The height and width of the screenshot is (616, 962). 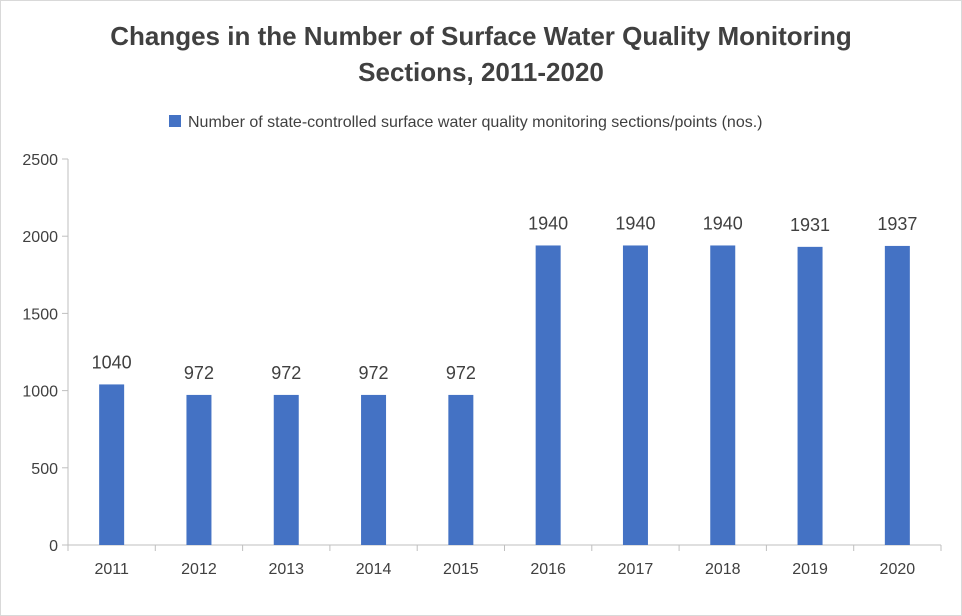 What do you see at coordinates (810, 225) in the screenshot?
I see `data-label-2019: 1931` at bounding box center [810, 225].